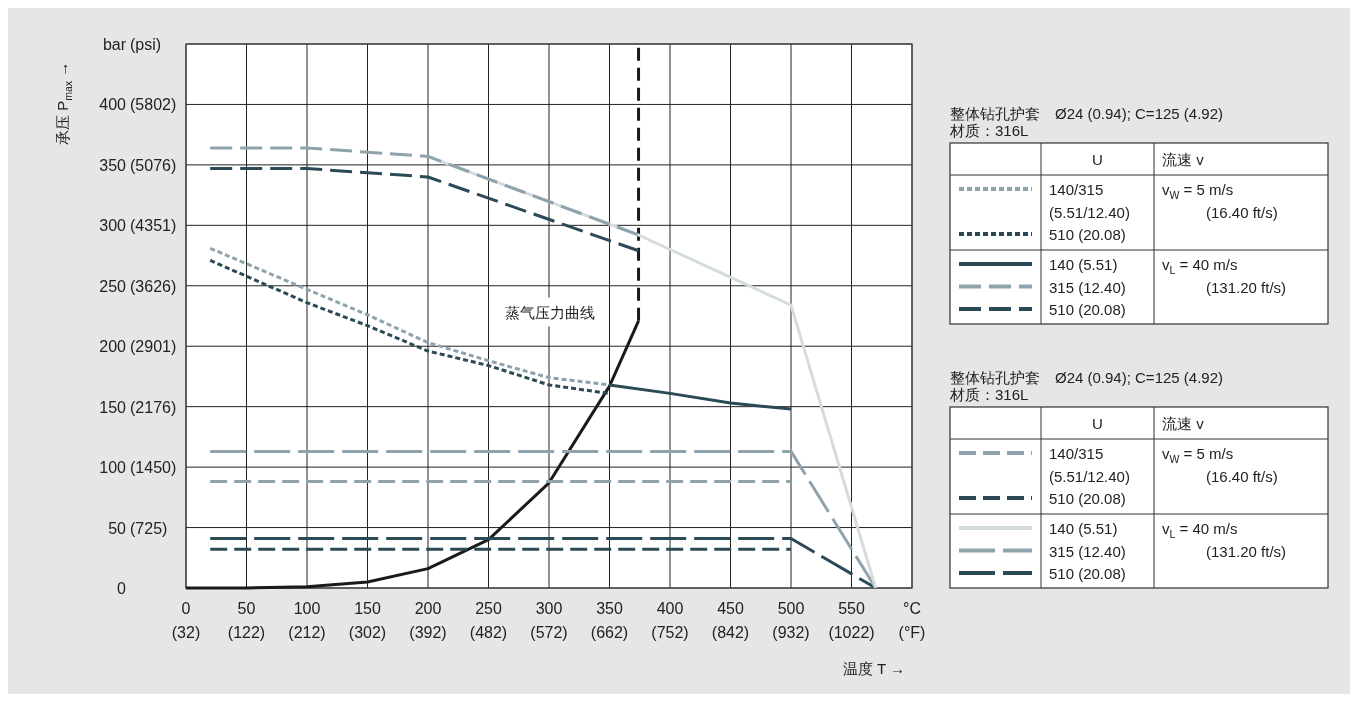 Image resolution: width=1358 pixels, height=702 pixels. Describe the element at coordinates (912, 608) in the screenshot. I see `x-tick-label: °C` at that location.